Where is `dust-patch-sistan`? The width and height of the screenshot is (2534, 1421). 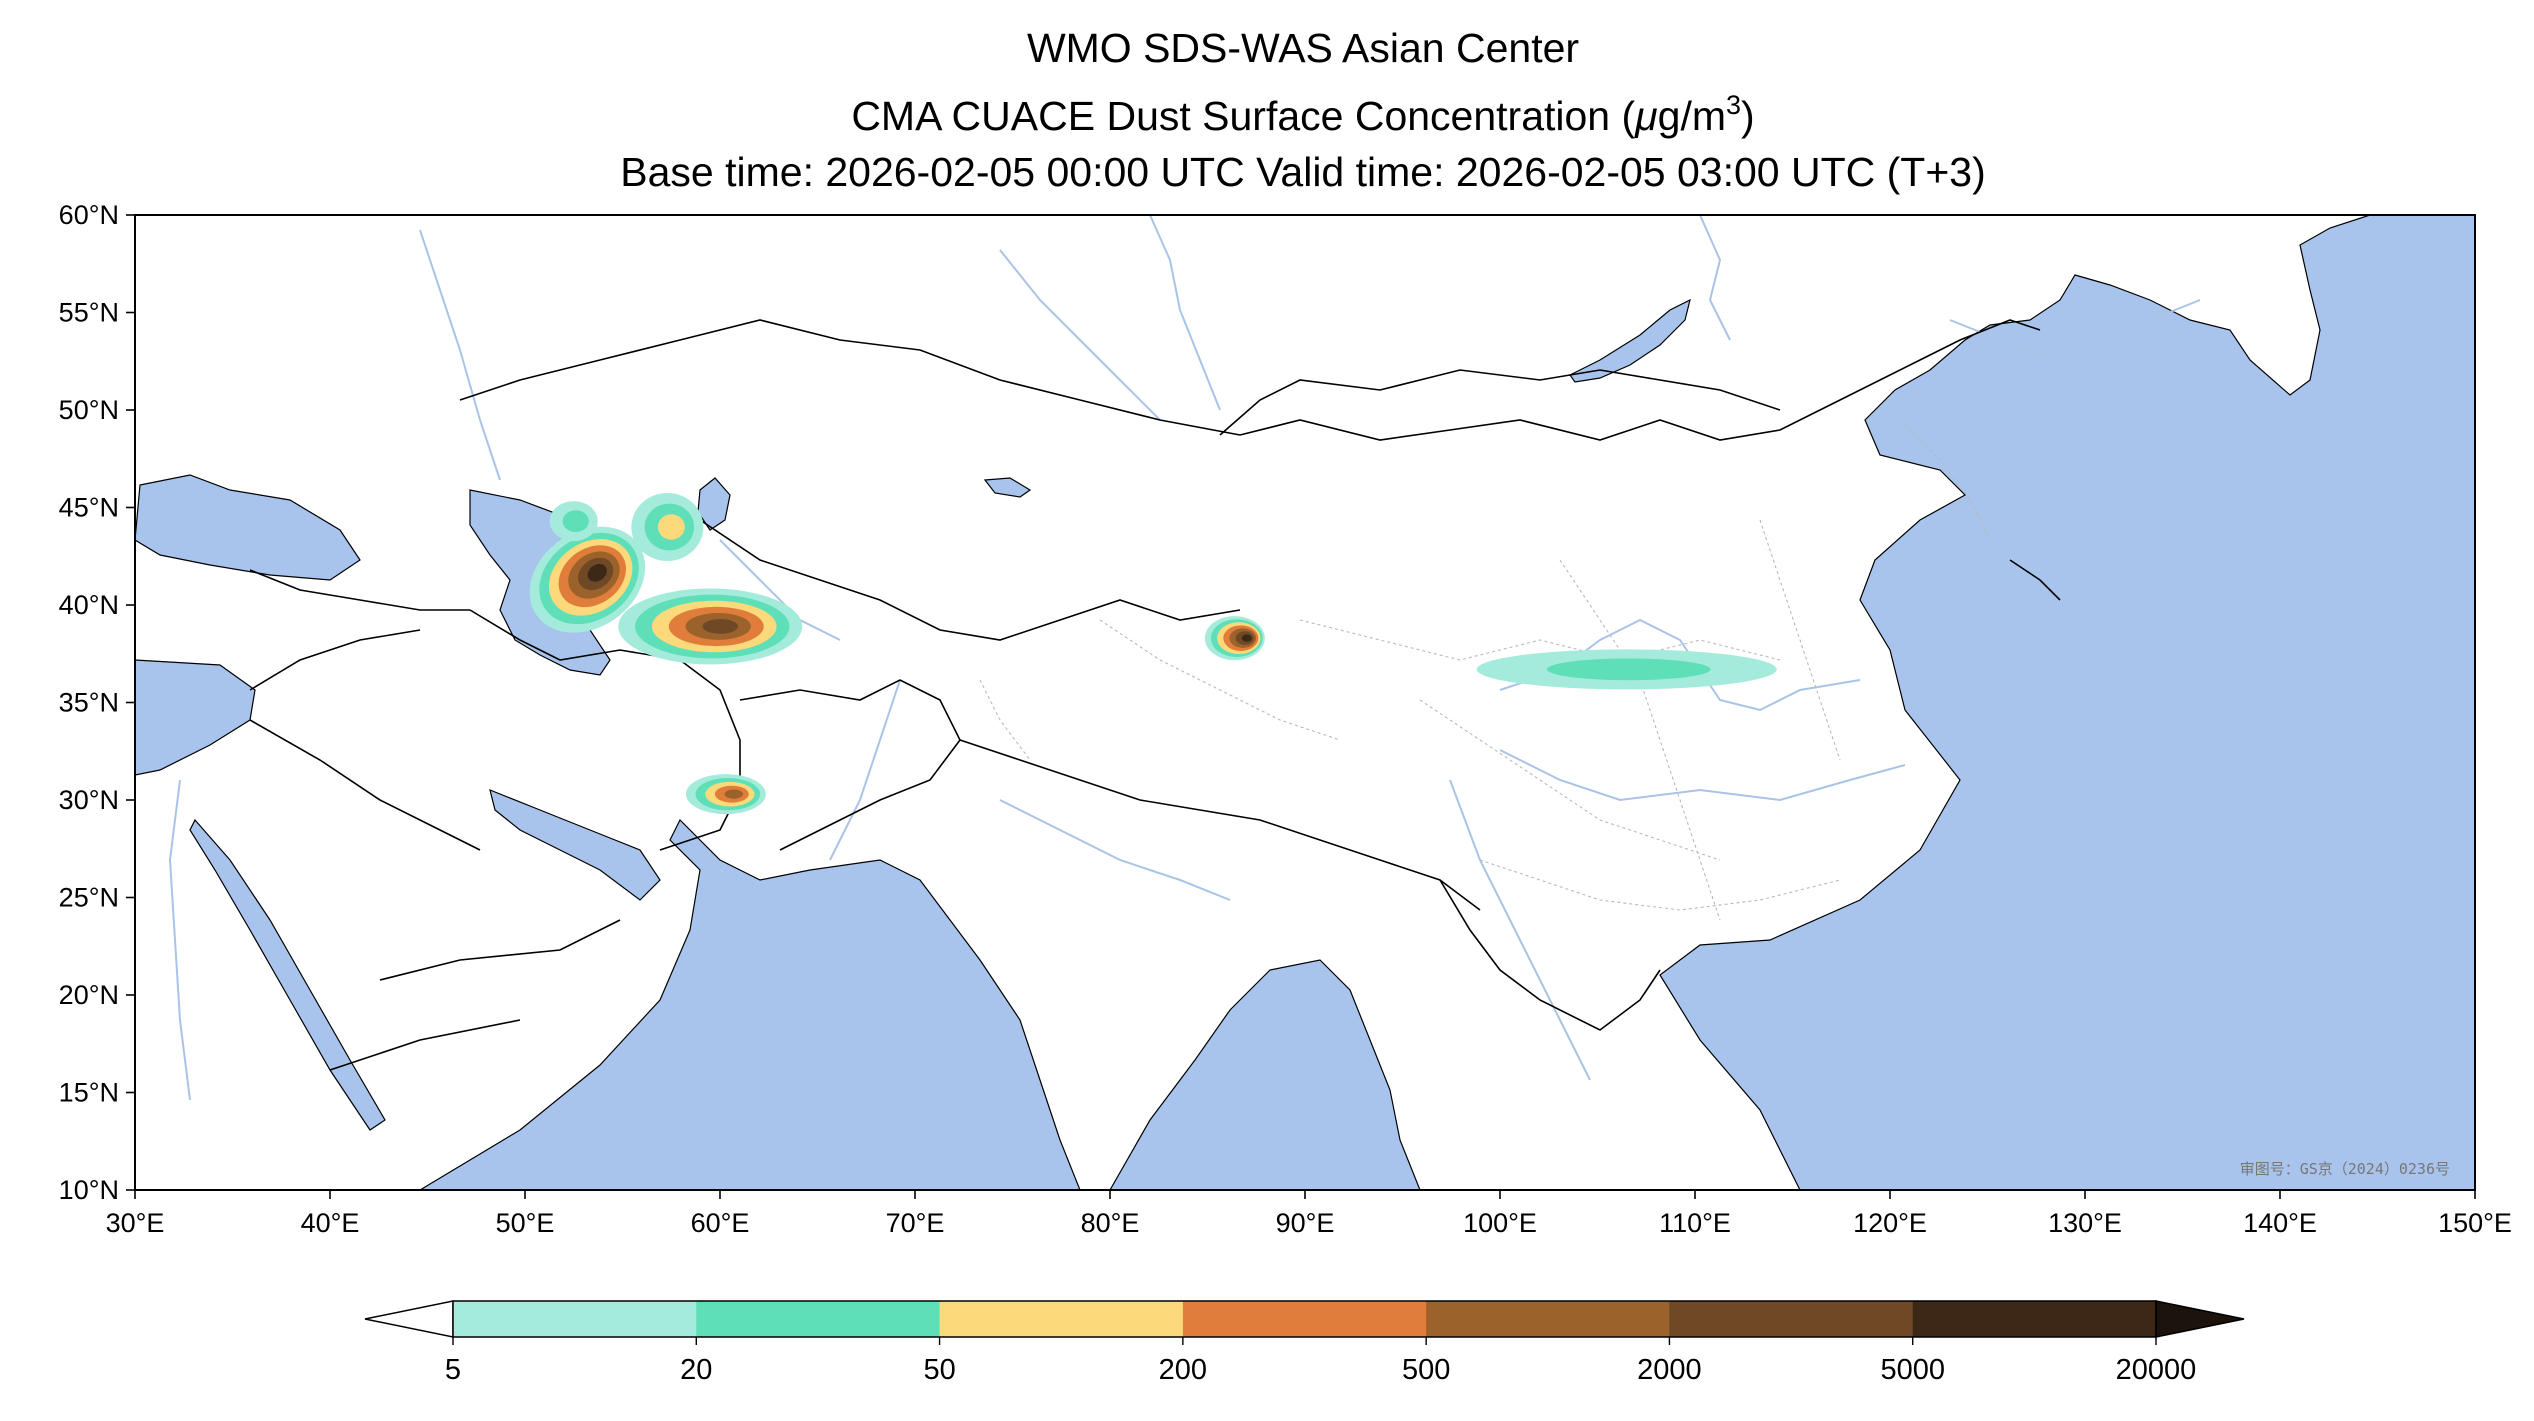 dust-patch-sistan is located at coordinates (725, 794).